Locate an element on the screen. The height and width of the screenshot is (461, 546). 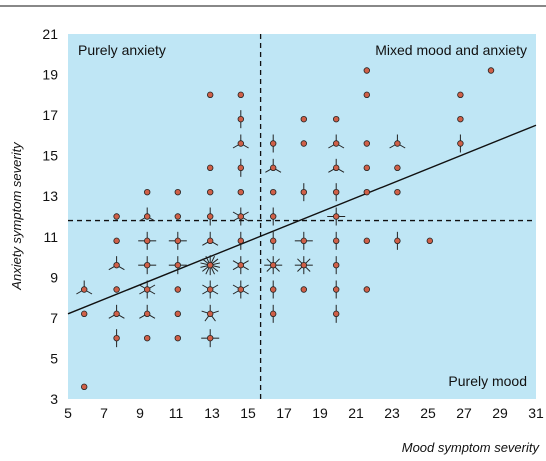
quadrant-label-purely-mood: Purely mood is located at coordinates (487, 381).